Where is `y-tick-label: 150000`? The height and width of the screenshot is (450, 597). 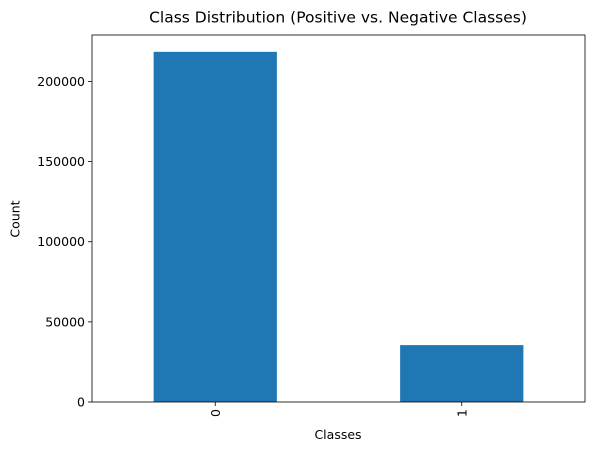
y-tick-label: 150000 is located at coordinates (61, 161).